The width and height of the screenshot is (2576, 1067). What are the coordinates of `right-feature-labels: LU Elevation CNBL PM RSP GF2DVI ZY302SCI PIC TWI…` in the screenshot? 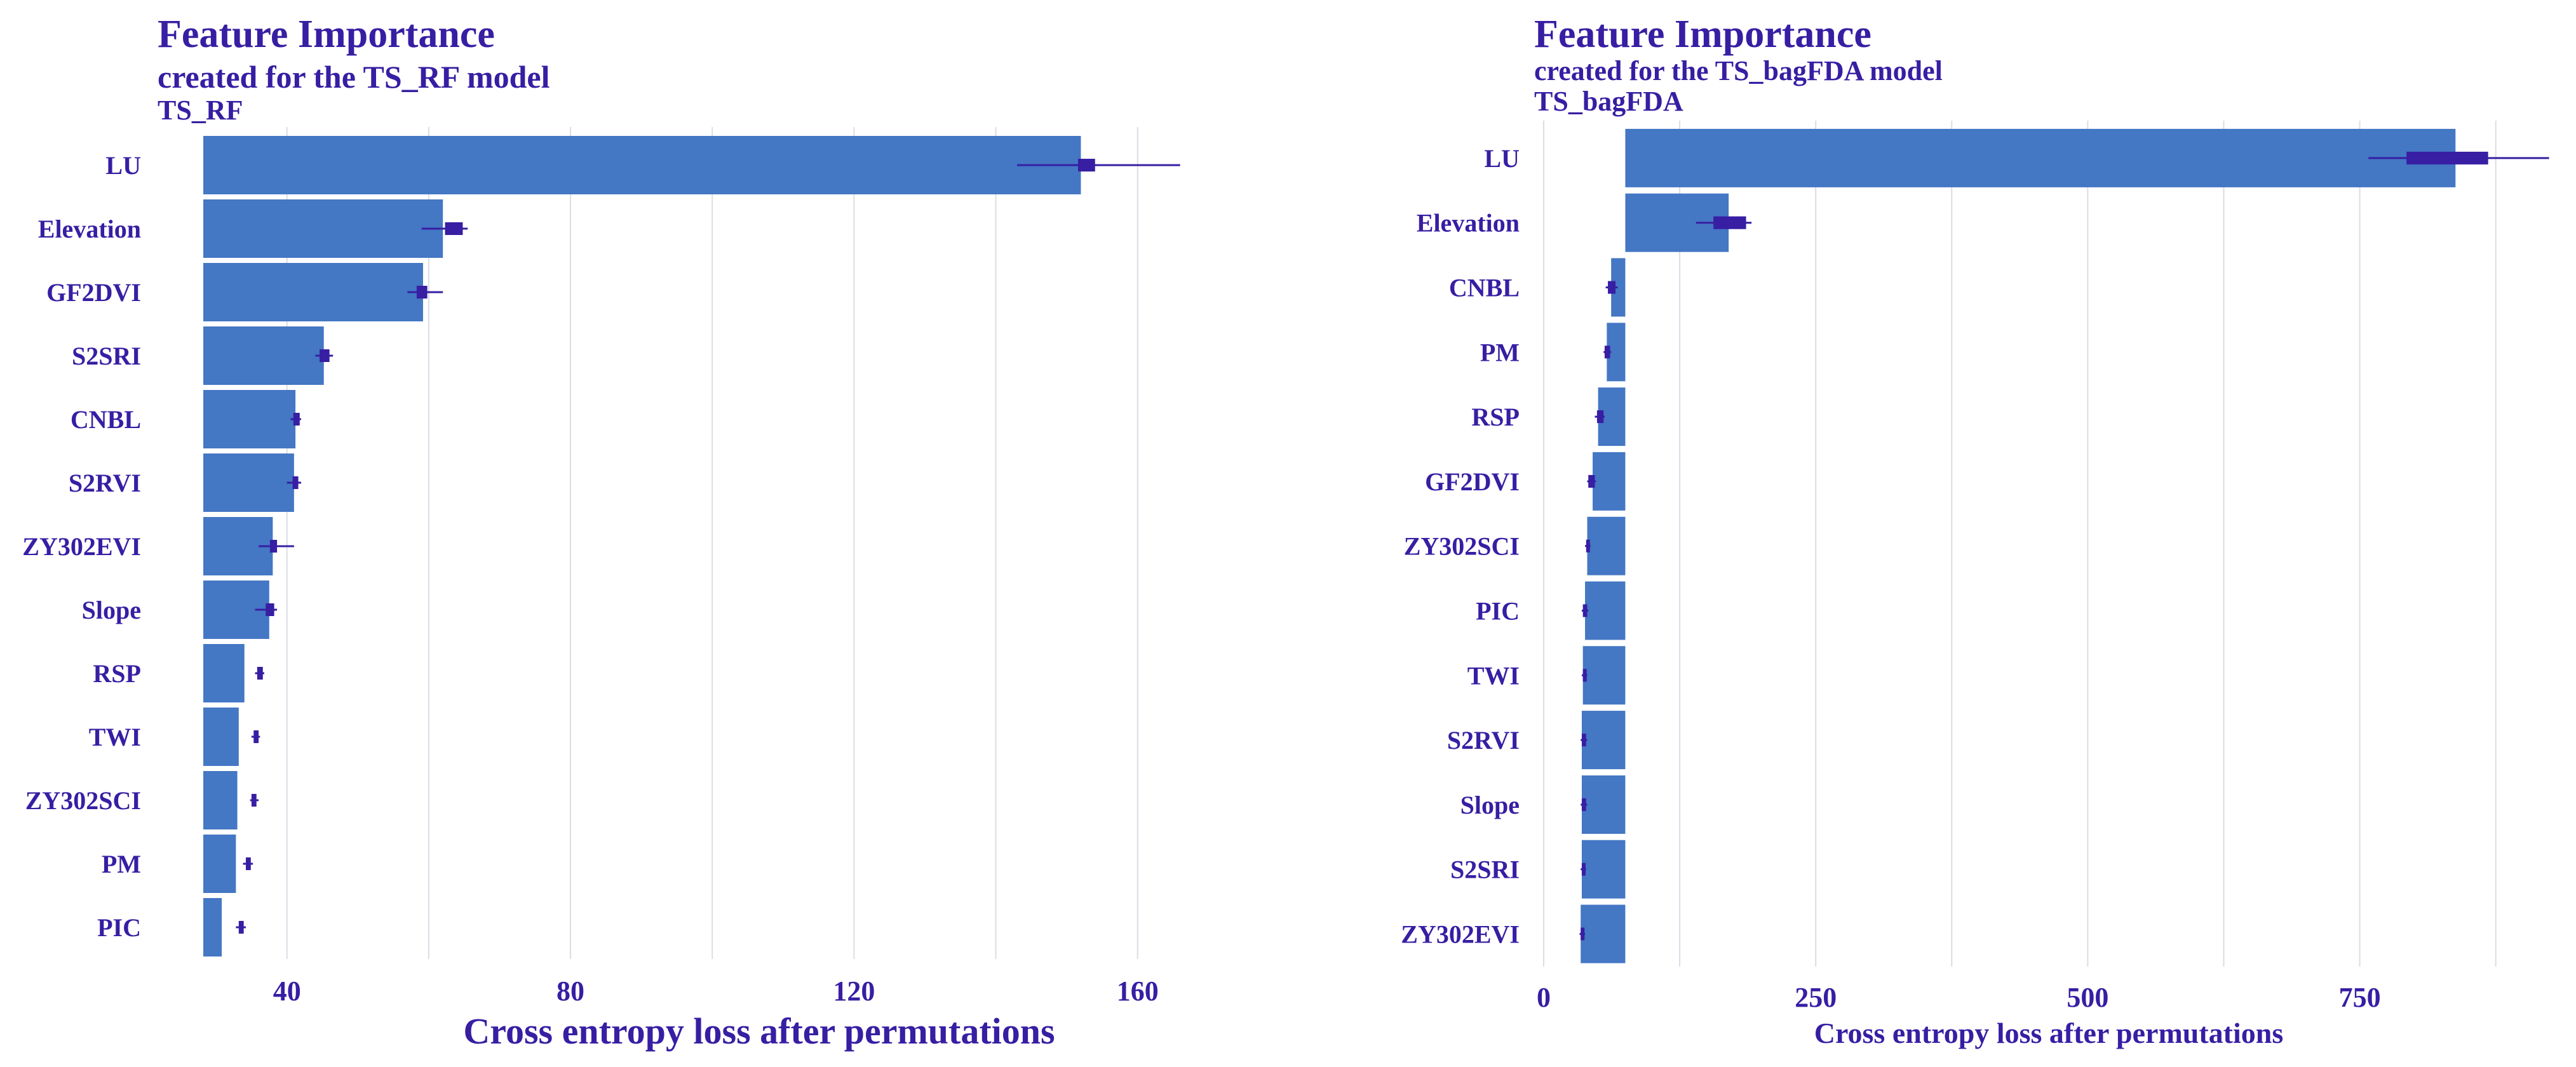 It's located at (1460, 546).